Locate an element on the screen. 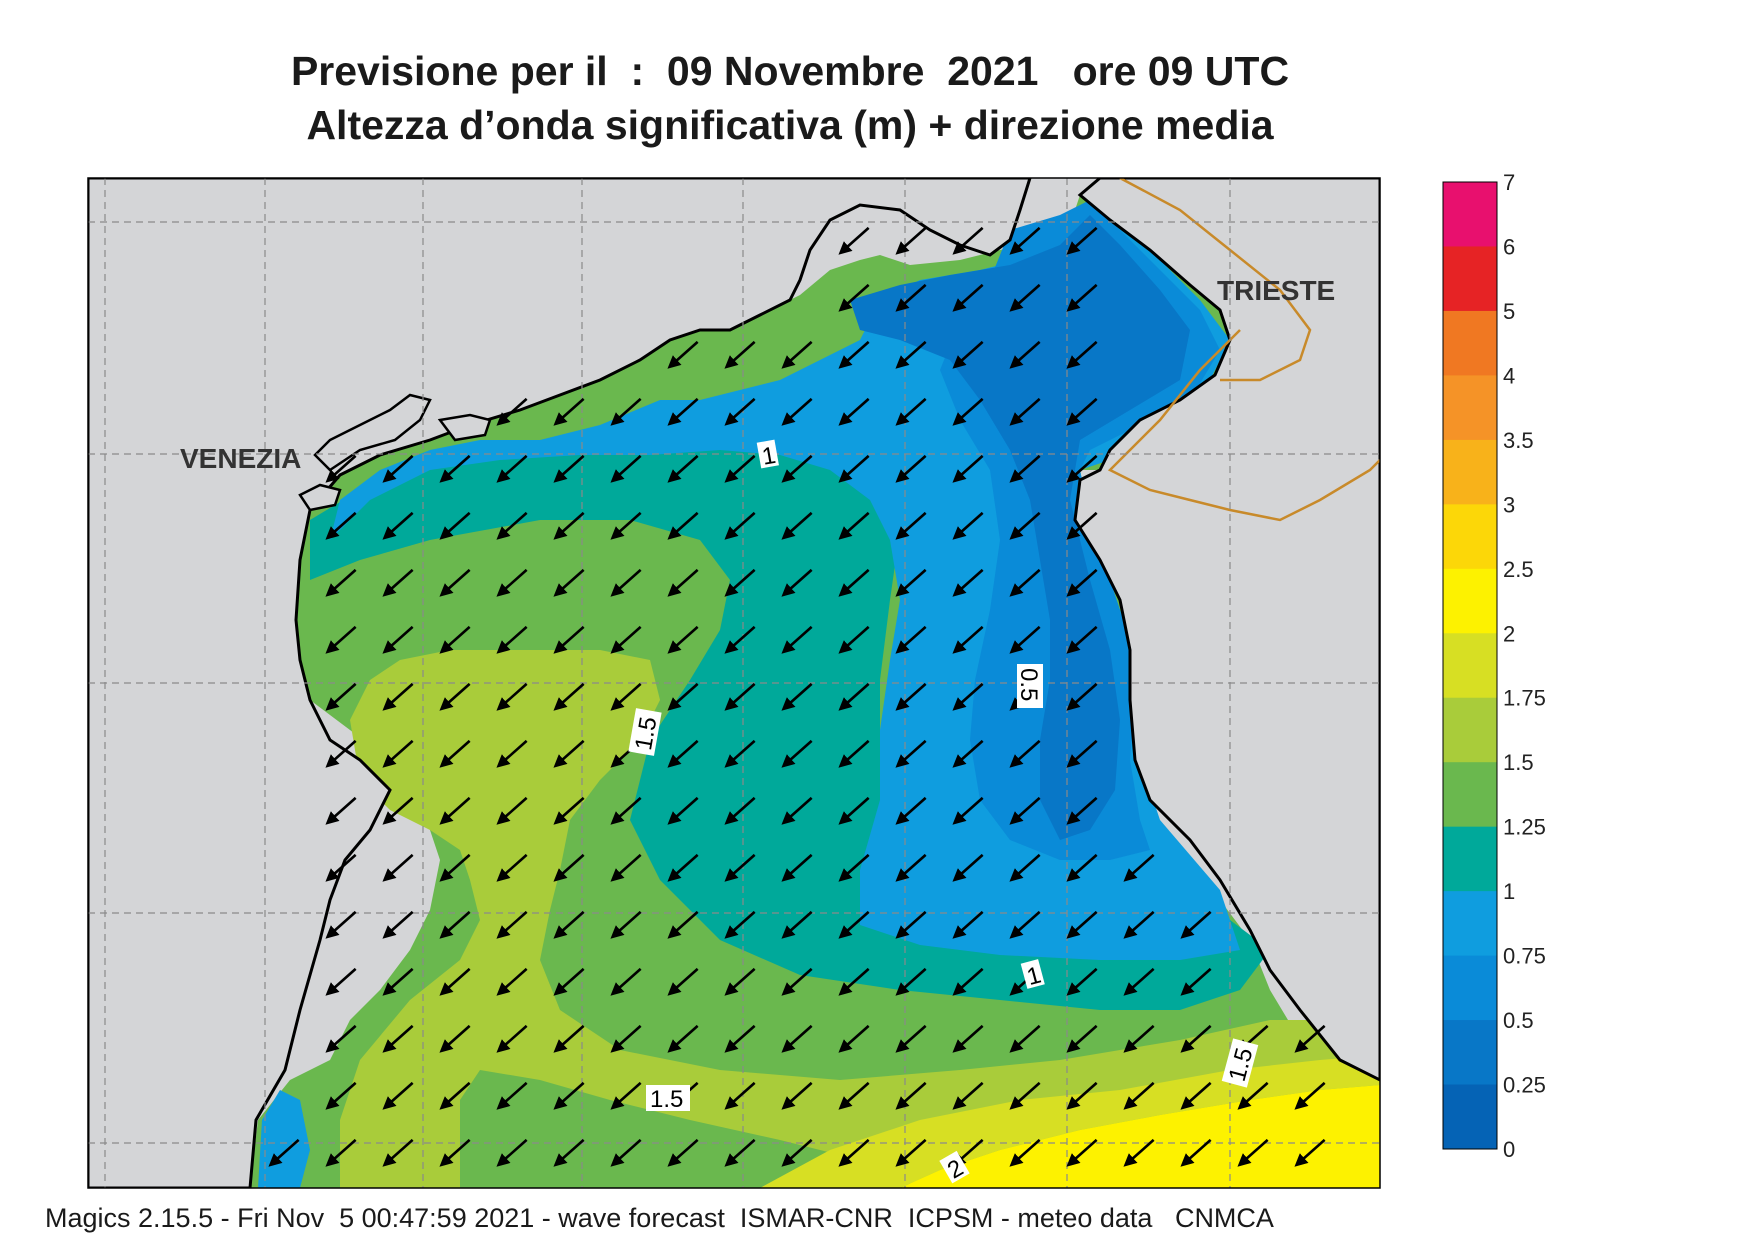 This screenshot has height=1242, width=1755. contour-fill-1.75-2 is located at coordinates (1070, 1121).